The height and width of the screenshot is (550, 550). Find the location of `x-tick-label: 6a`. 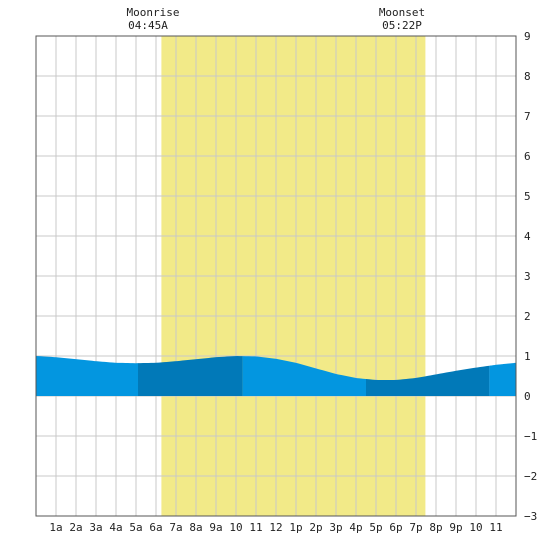

x-tick-label: 6a is located at coordinates (155, 527).